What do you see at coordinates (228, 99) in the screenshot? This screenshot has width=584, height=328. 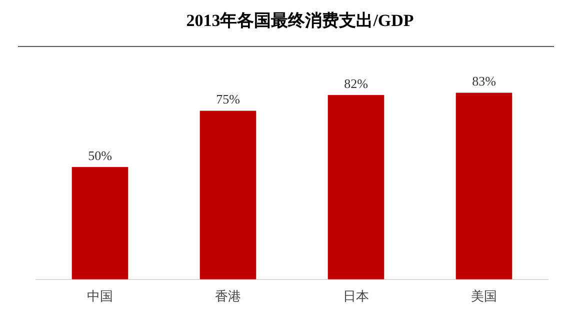 I see `data-label: 75%` at bounding box center [228, 99].